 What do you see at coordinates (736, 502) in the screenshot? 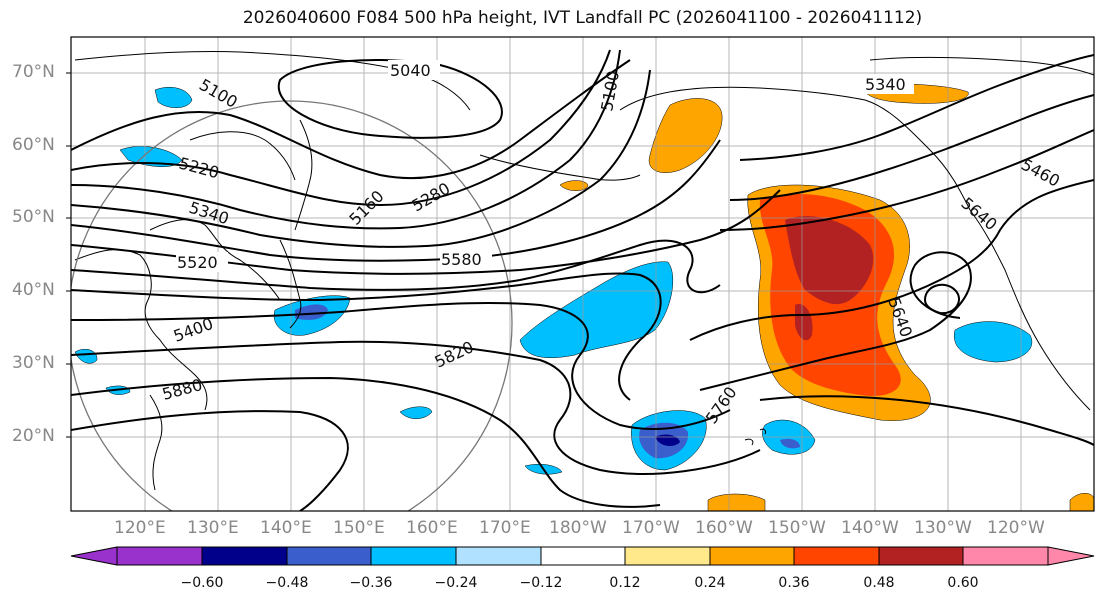
I see `shade-south-orange` at bounding box center [736, 502].